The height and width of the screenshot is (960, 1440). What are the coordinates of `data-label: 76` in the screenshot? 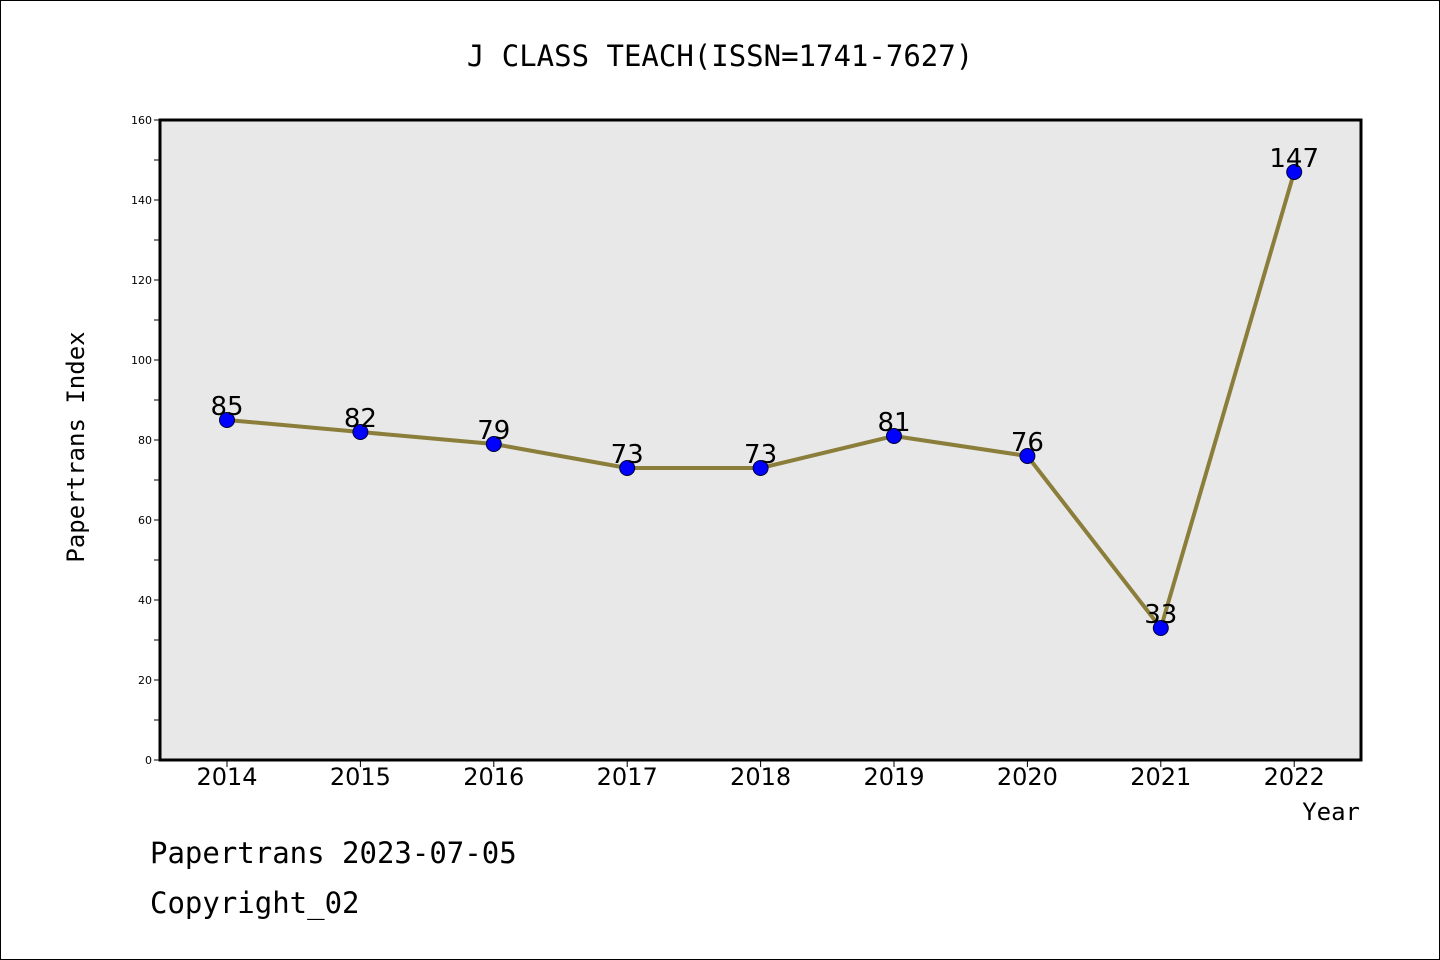 It's located at (1027, 443).